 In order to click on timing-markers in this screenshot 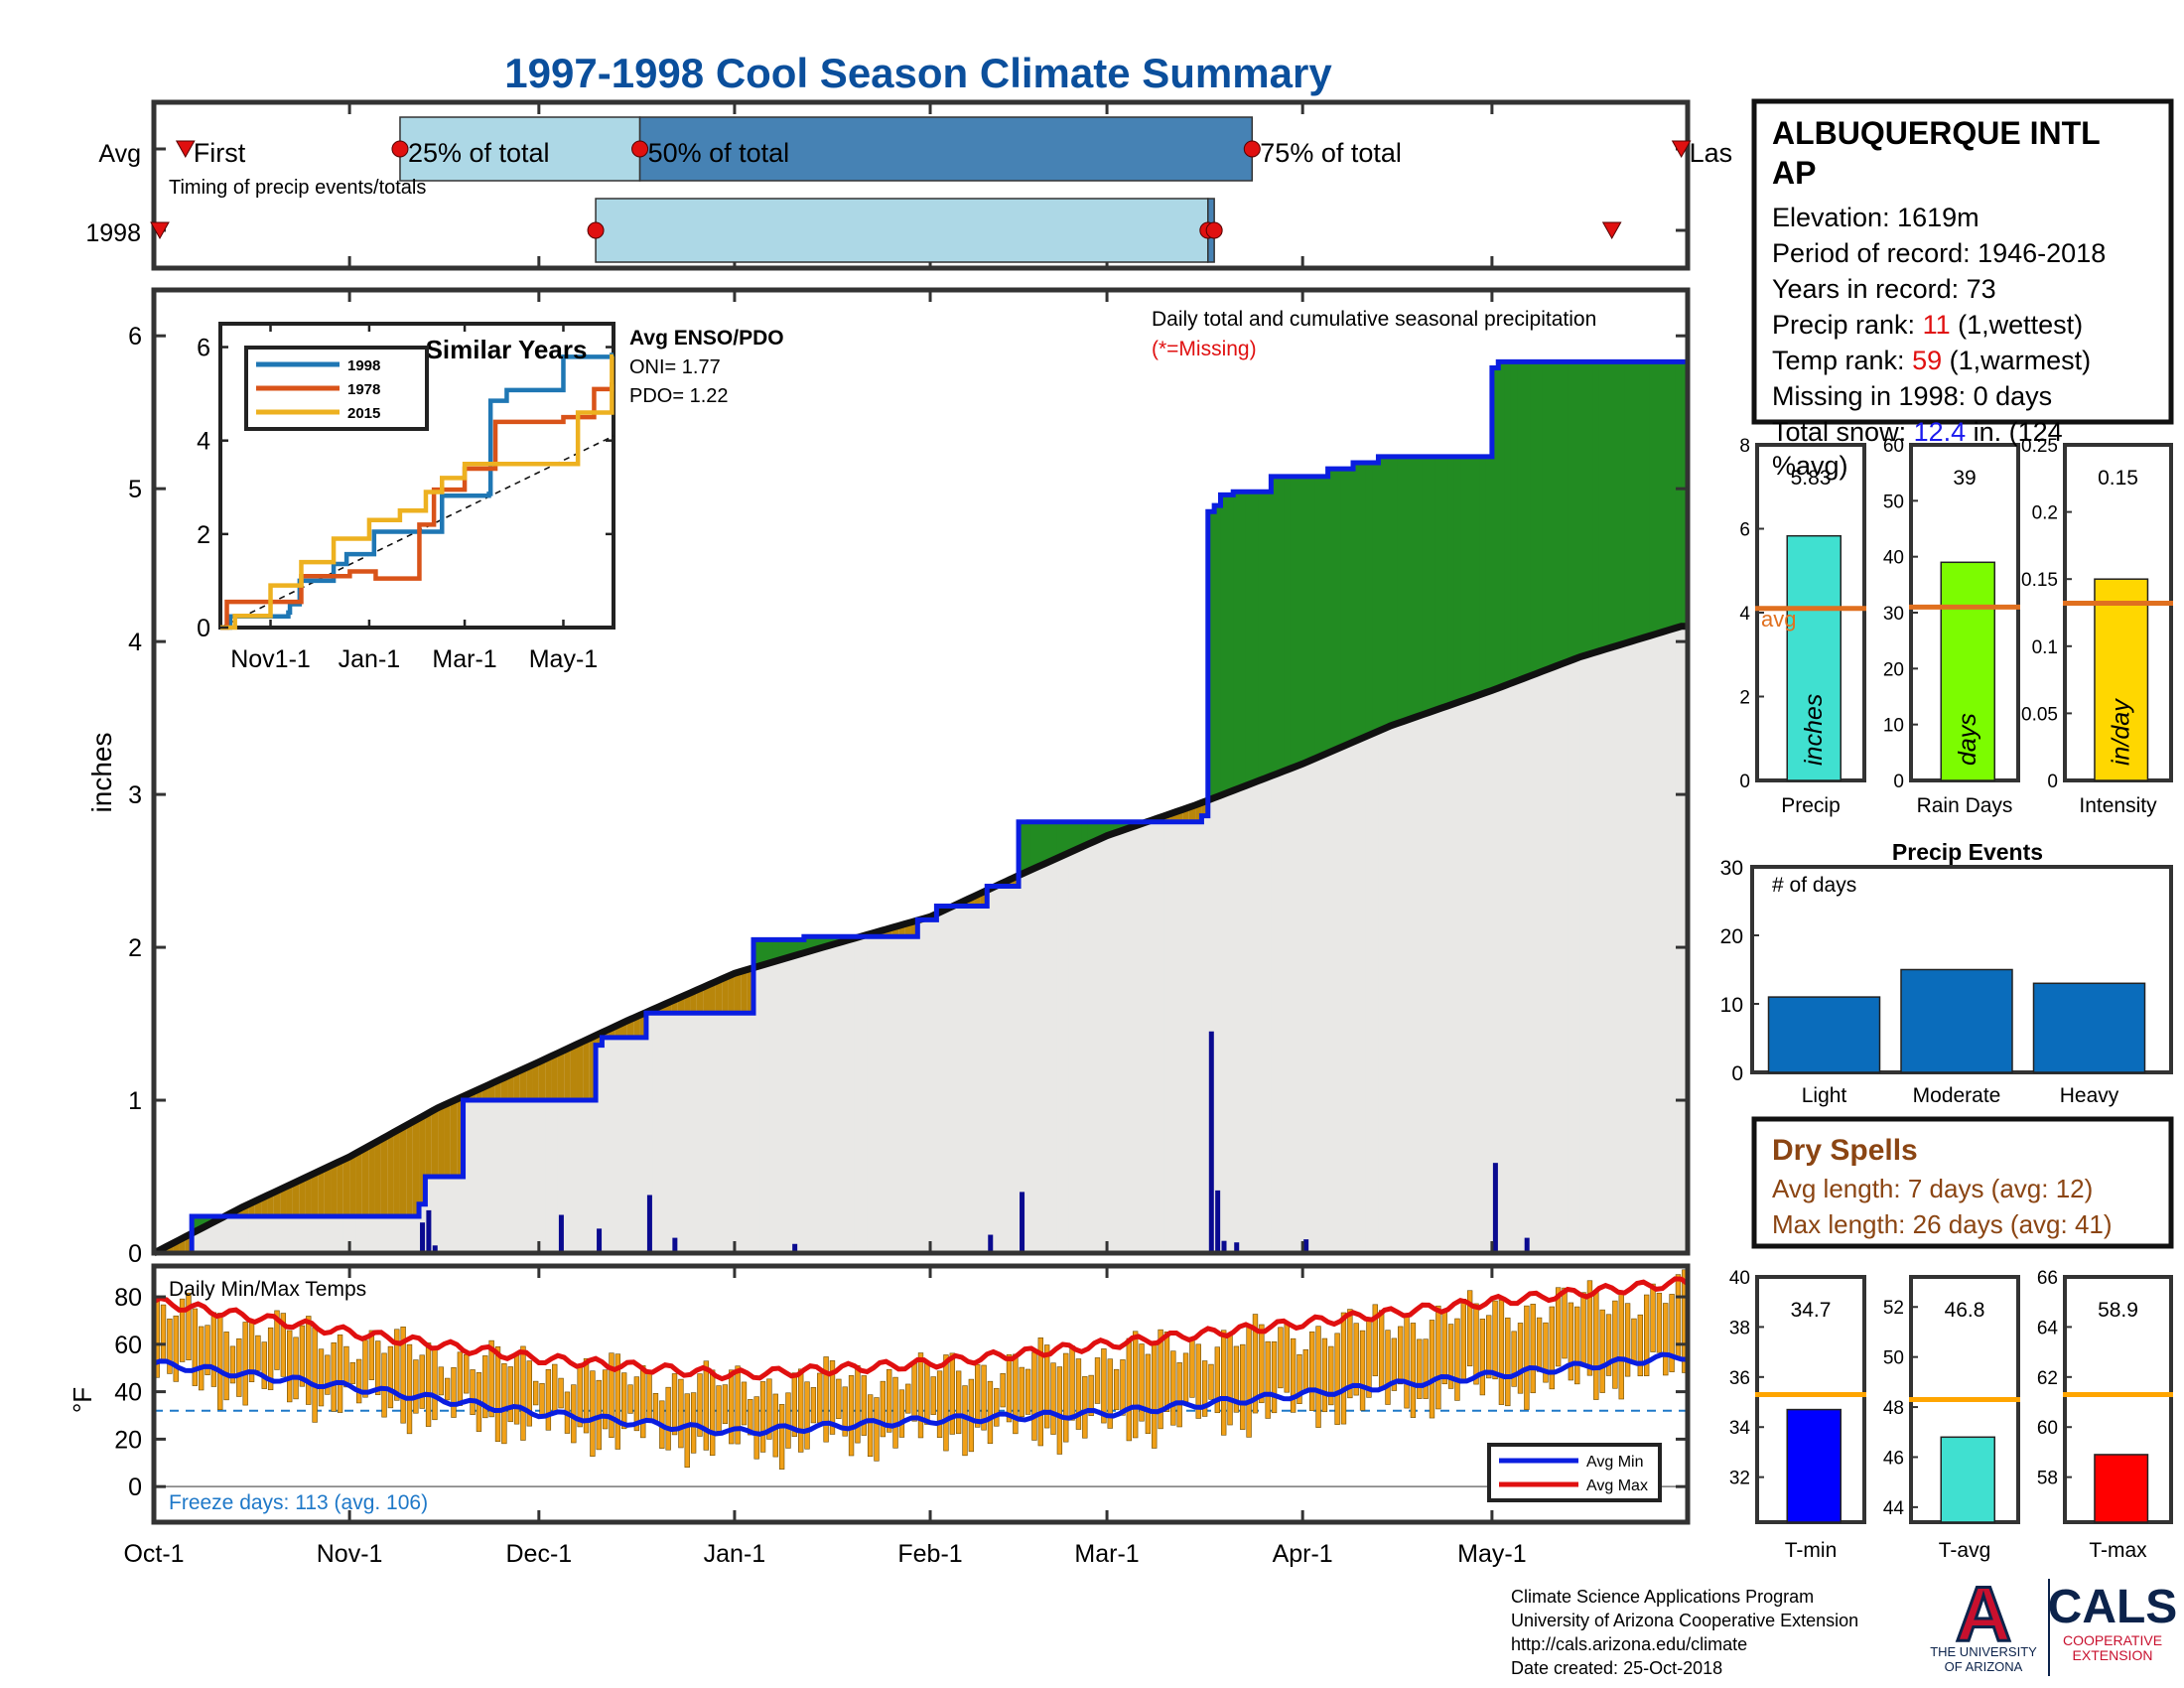, I will do `click(921, 190)`.